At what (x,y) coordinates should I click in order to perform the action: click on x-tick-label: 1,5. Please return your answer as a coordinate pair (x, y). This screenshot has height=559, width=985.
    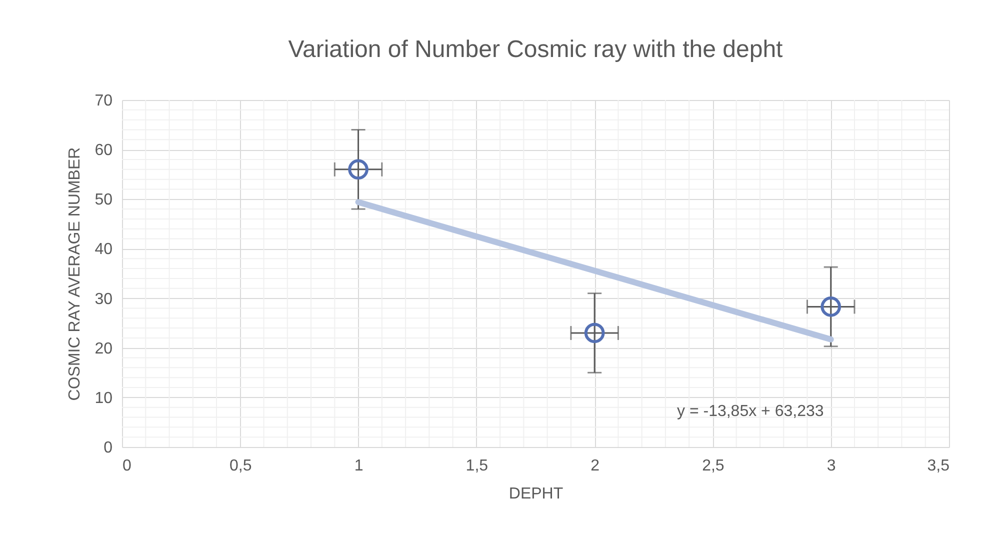
    Looking at the image, I should click on (477, 466).